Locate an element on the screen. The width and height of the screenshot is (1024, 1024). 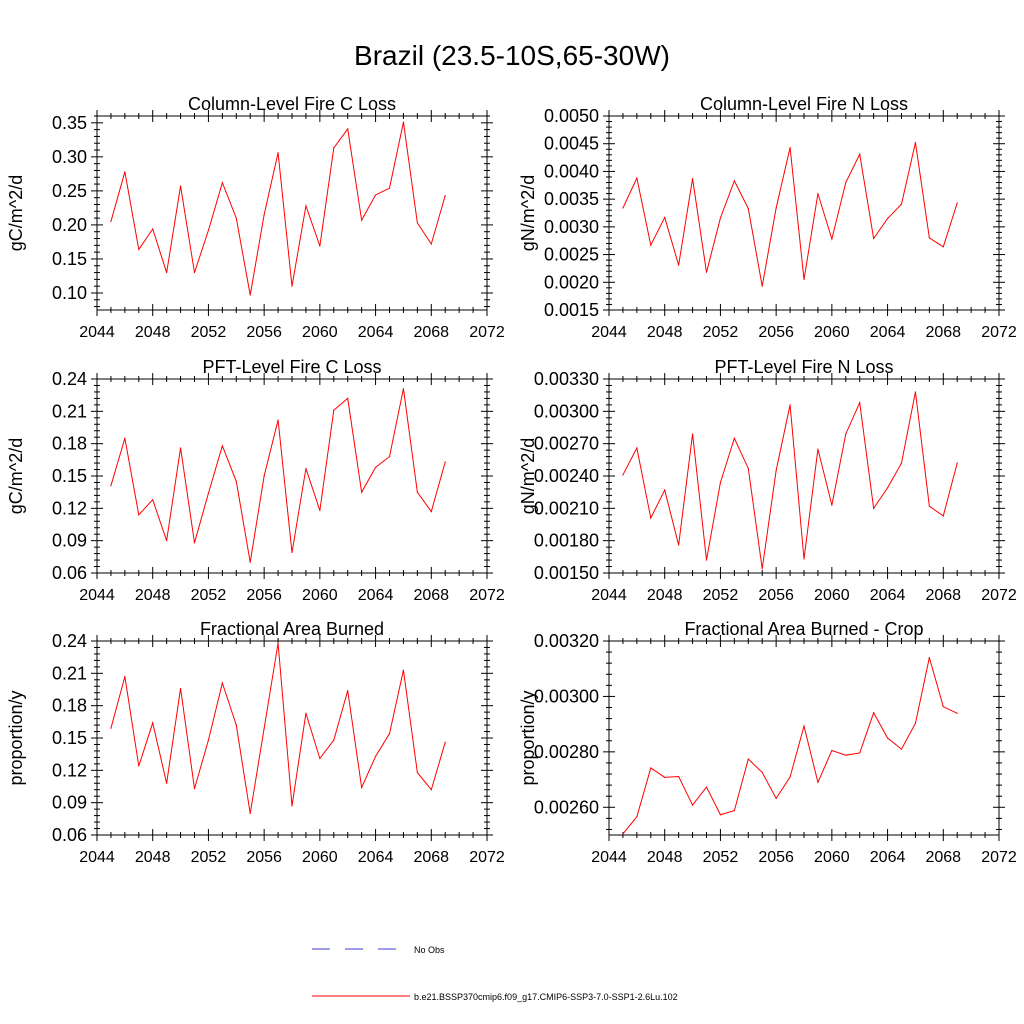
y-tick-label: 0.0020 is located at coordinates (571, 282).